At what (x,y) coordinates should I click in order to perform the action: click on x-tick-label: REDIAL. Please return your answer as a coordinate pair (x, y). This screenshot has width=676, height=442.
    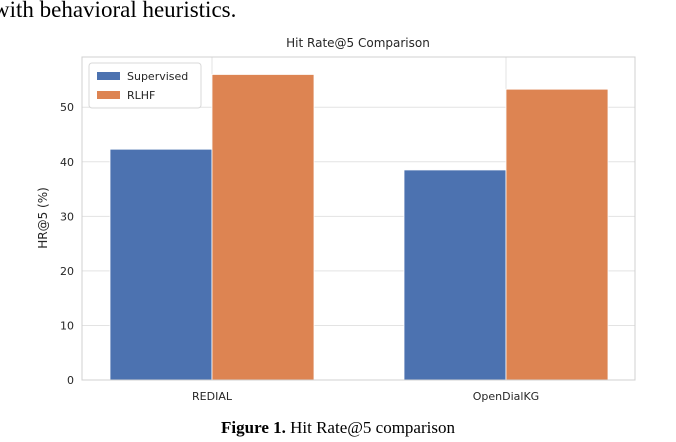
    Looking at the image, I should click on (212, 396).